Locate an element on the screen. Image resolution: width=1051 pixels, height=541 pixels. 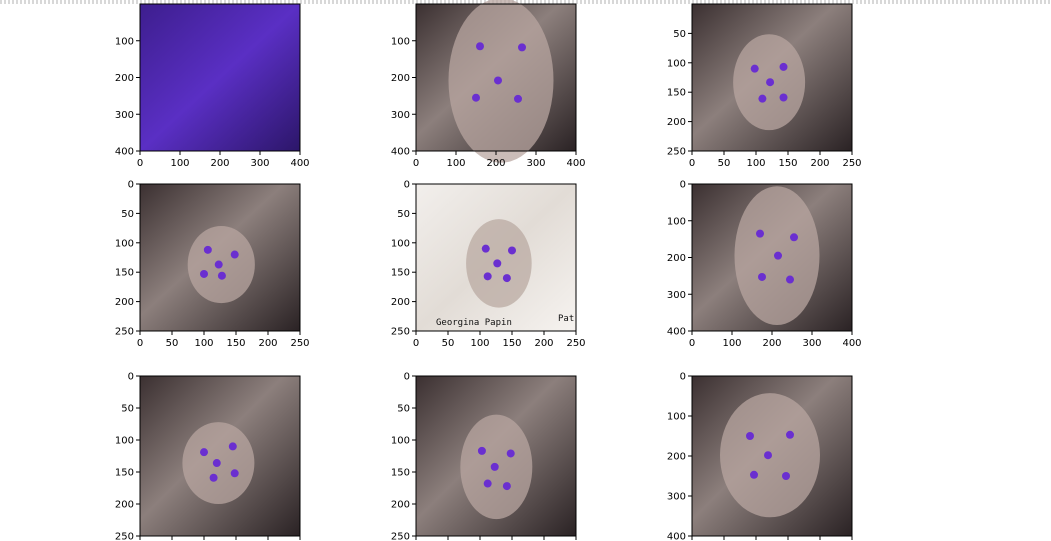
caption-name: Georgina Papin is located at coordinates (474, 323).